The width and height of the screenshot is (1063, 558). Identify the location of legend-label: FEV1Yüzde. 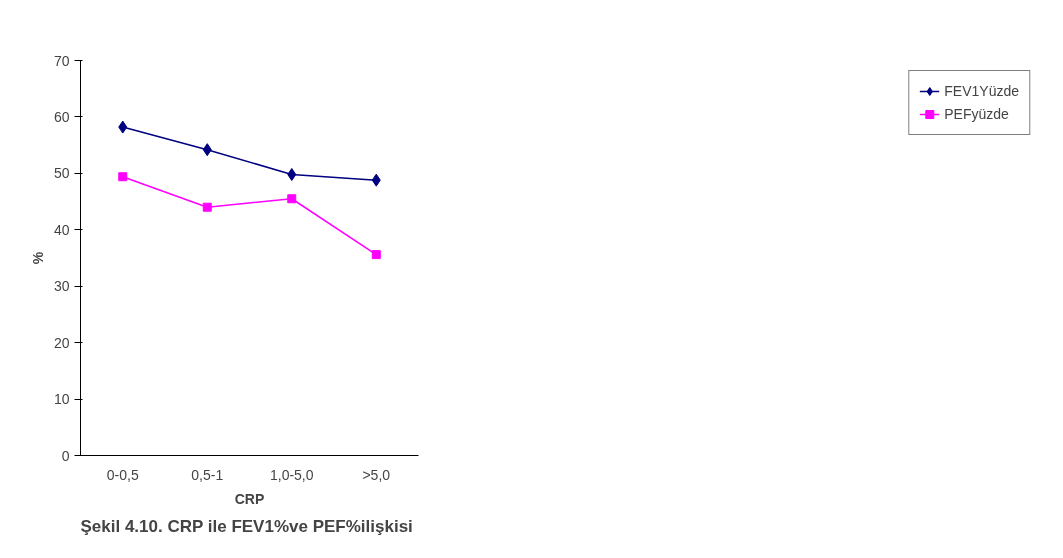
(981, 91).